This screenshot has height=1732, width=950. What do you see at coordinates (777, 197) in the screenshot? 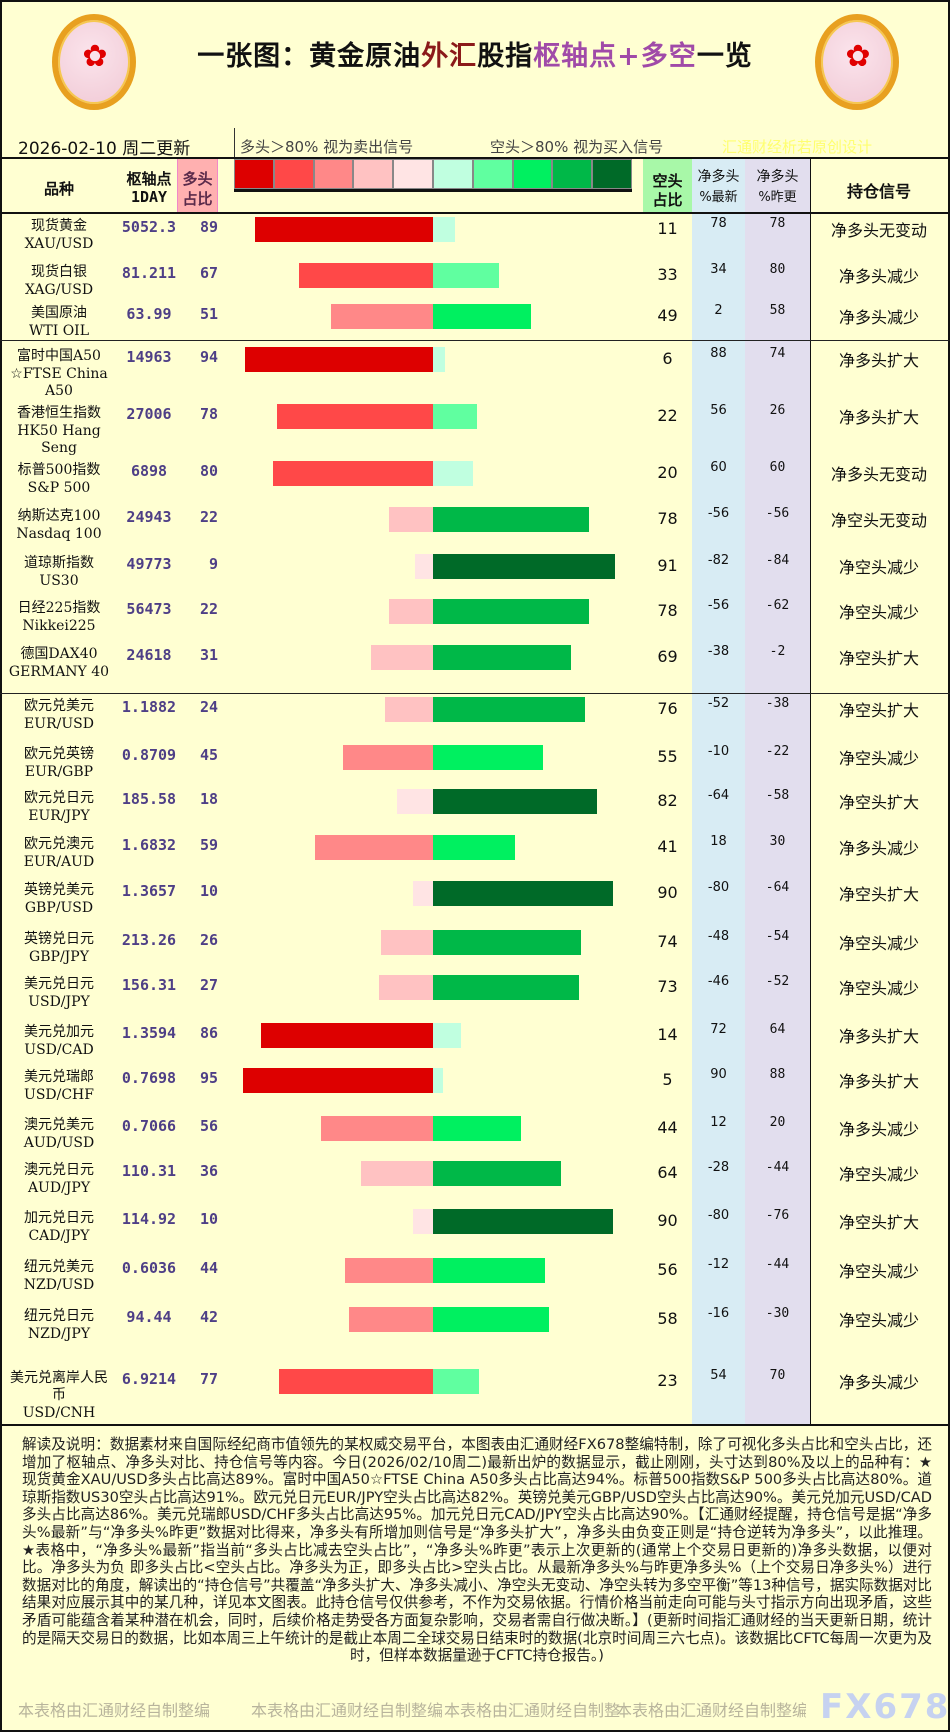
I see `header-net-prev-sub: %昨更` at bounding box center [777, 197].